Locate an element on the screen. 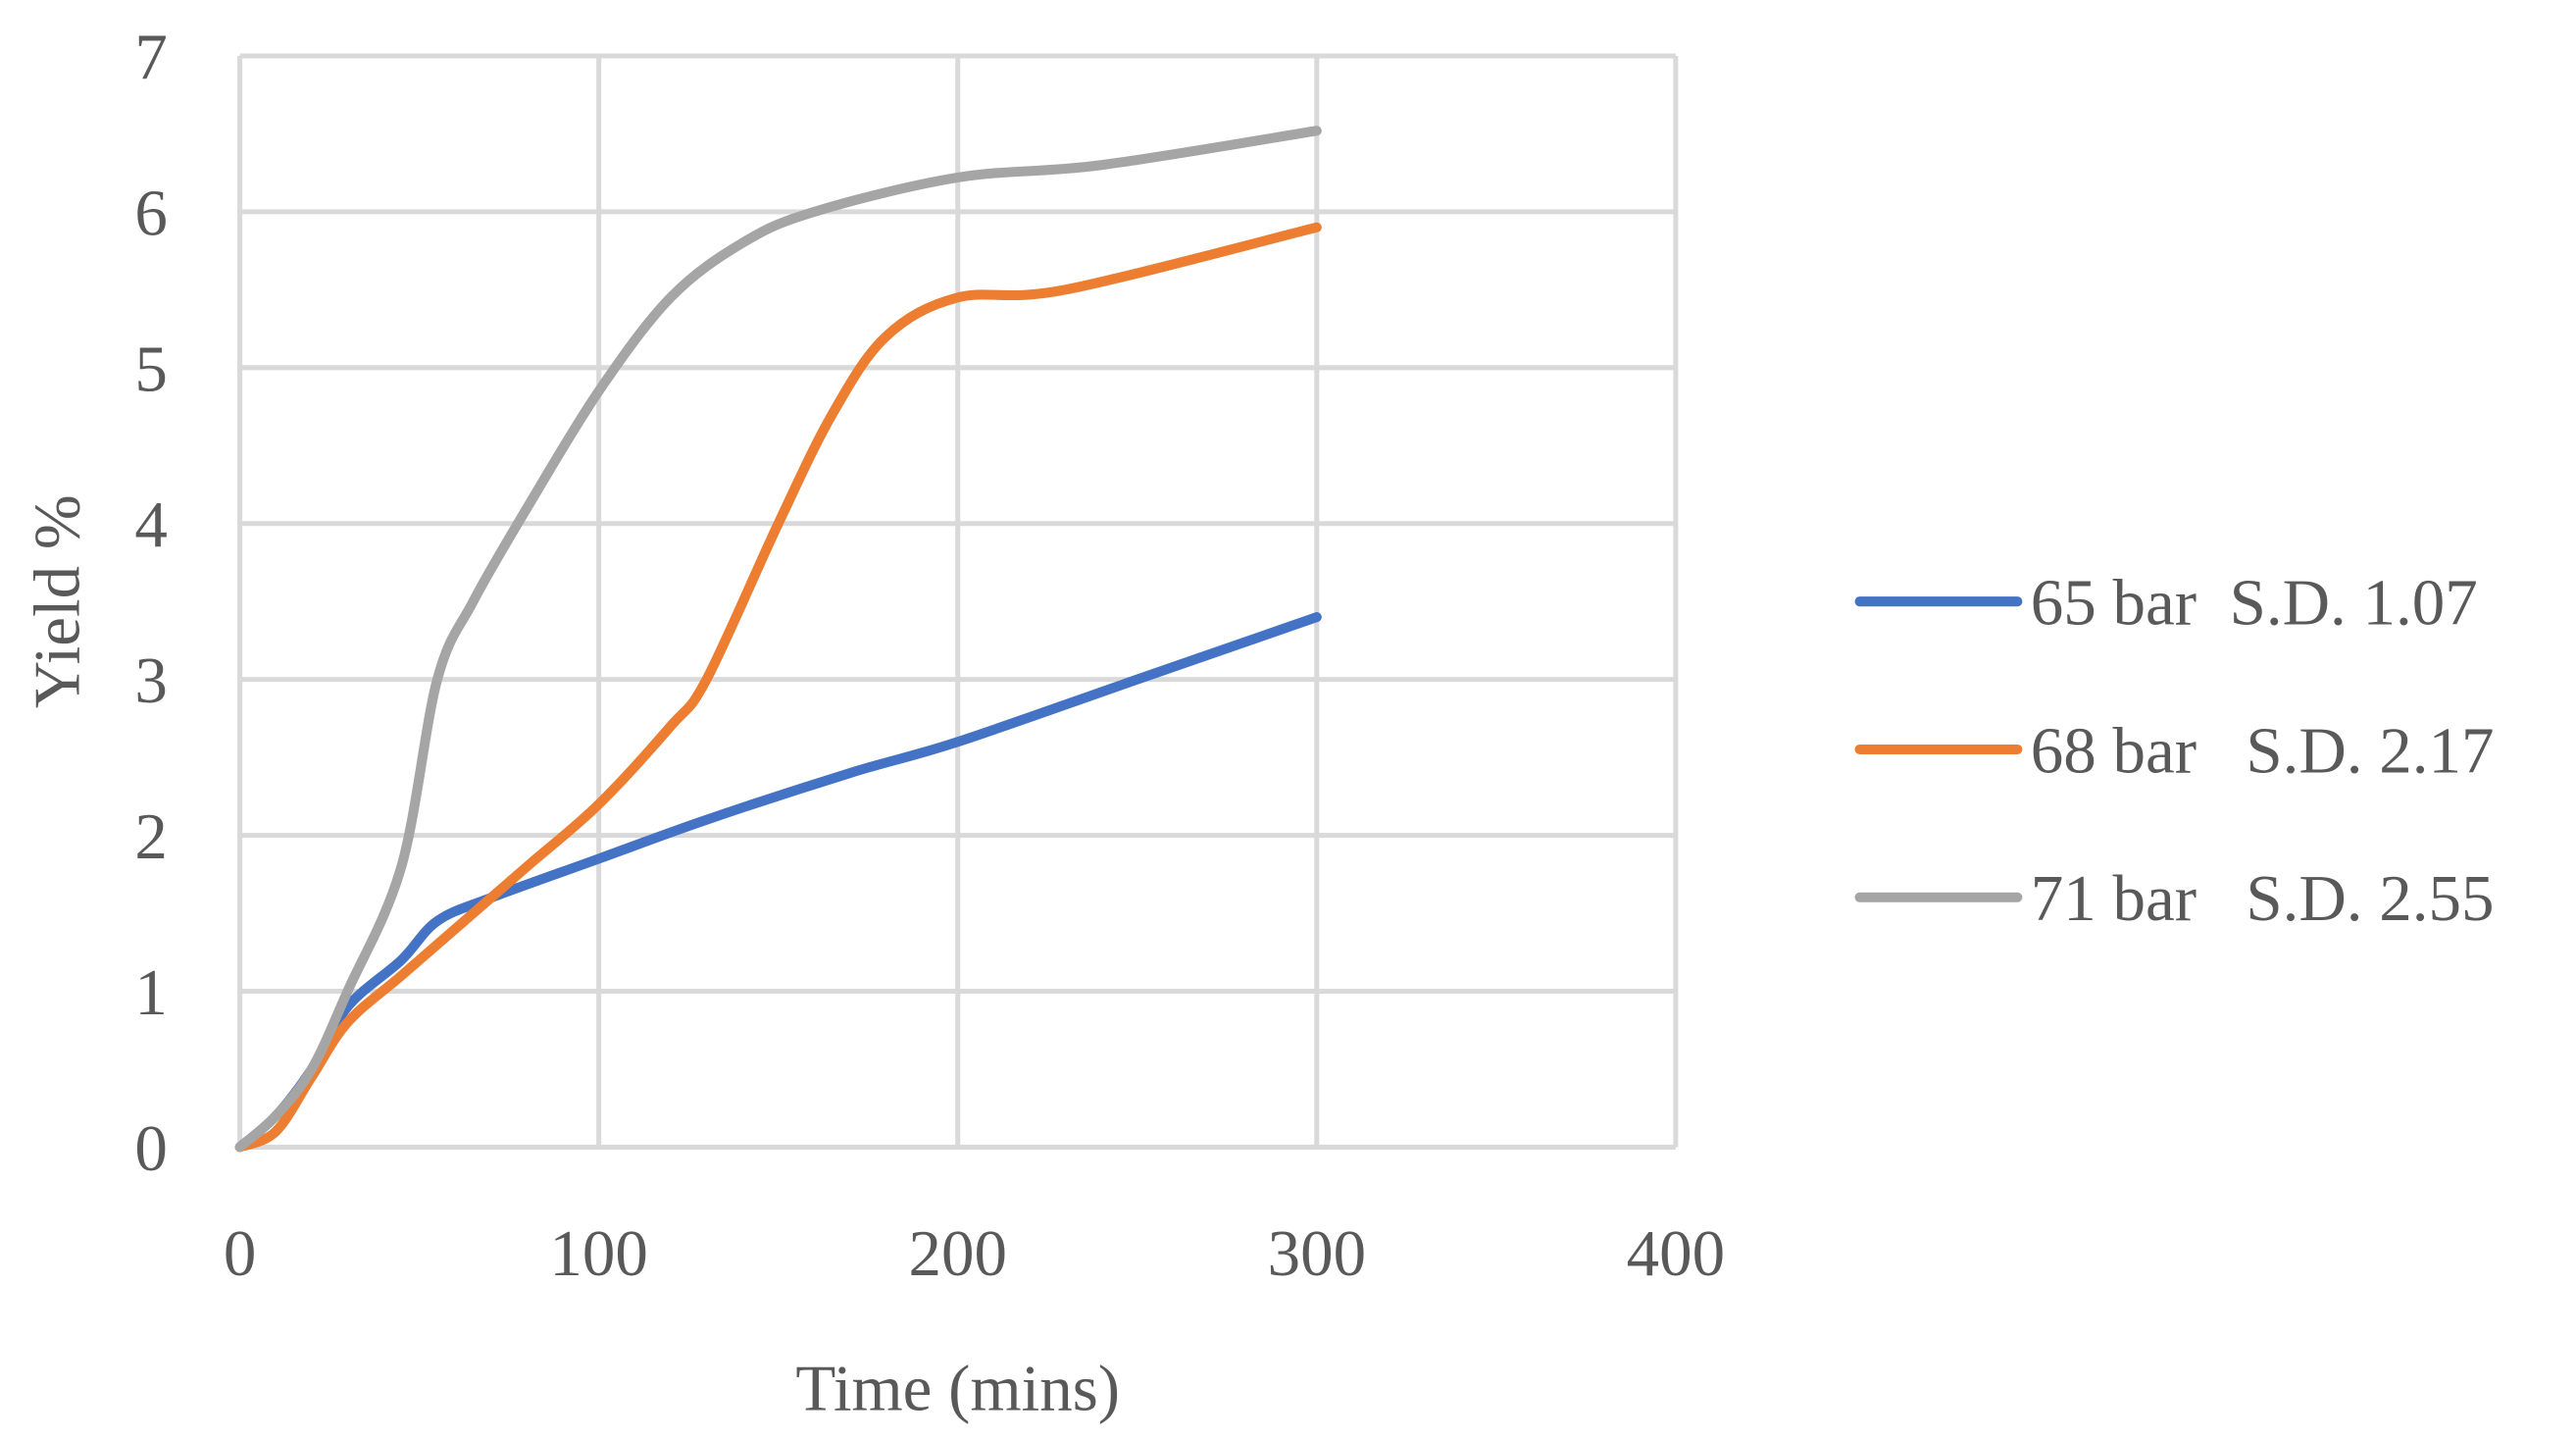 The image size is (2576, 1440). x-tick-label: 400 is located at coordinates (1676, 1253).